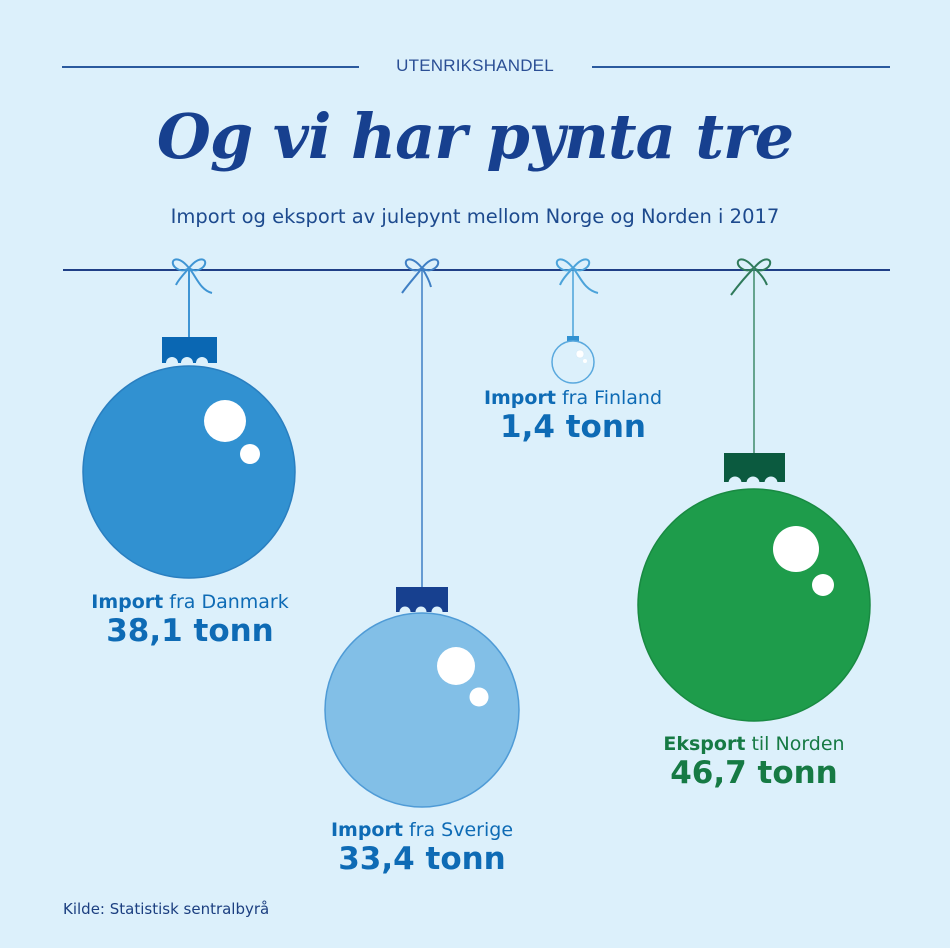 The image size is (950, 948). What do you see at coordinates (422, 858) in the screenshot?
I see `value-sverige: 33,4 tonn` at bounding box center [422, 858].